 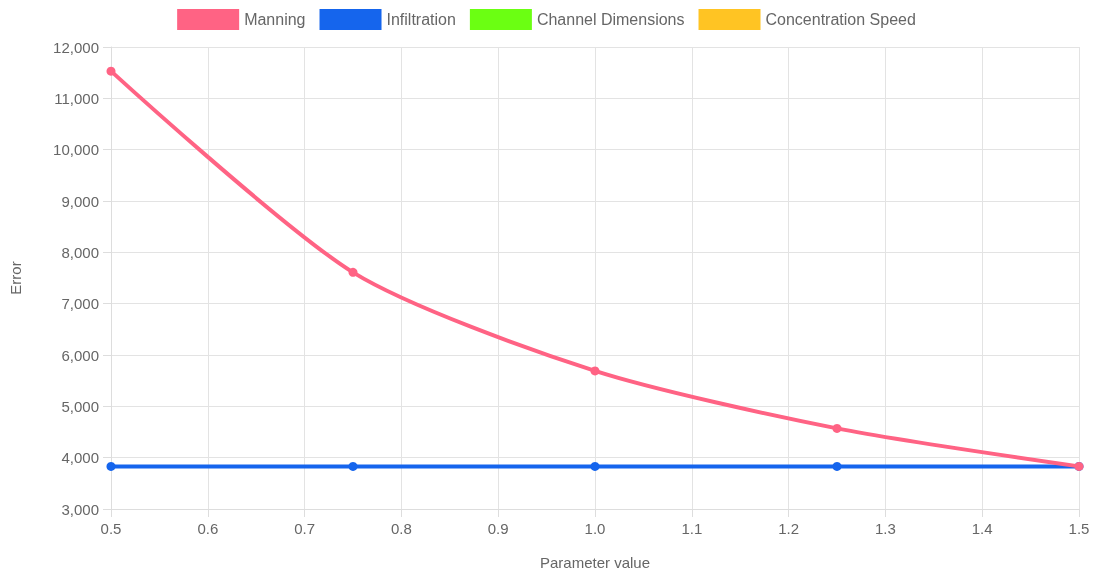 I want to click on y-tick-label: 5,000, so click(x=80, y=406).